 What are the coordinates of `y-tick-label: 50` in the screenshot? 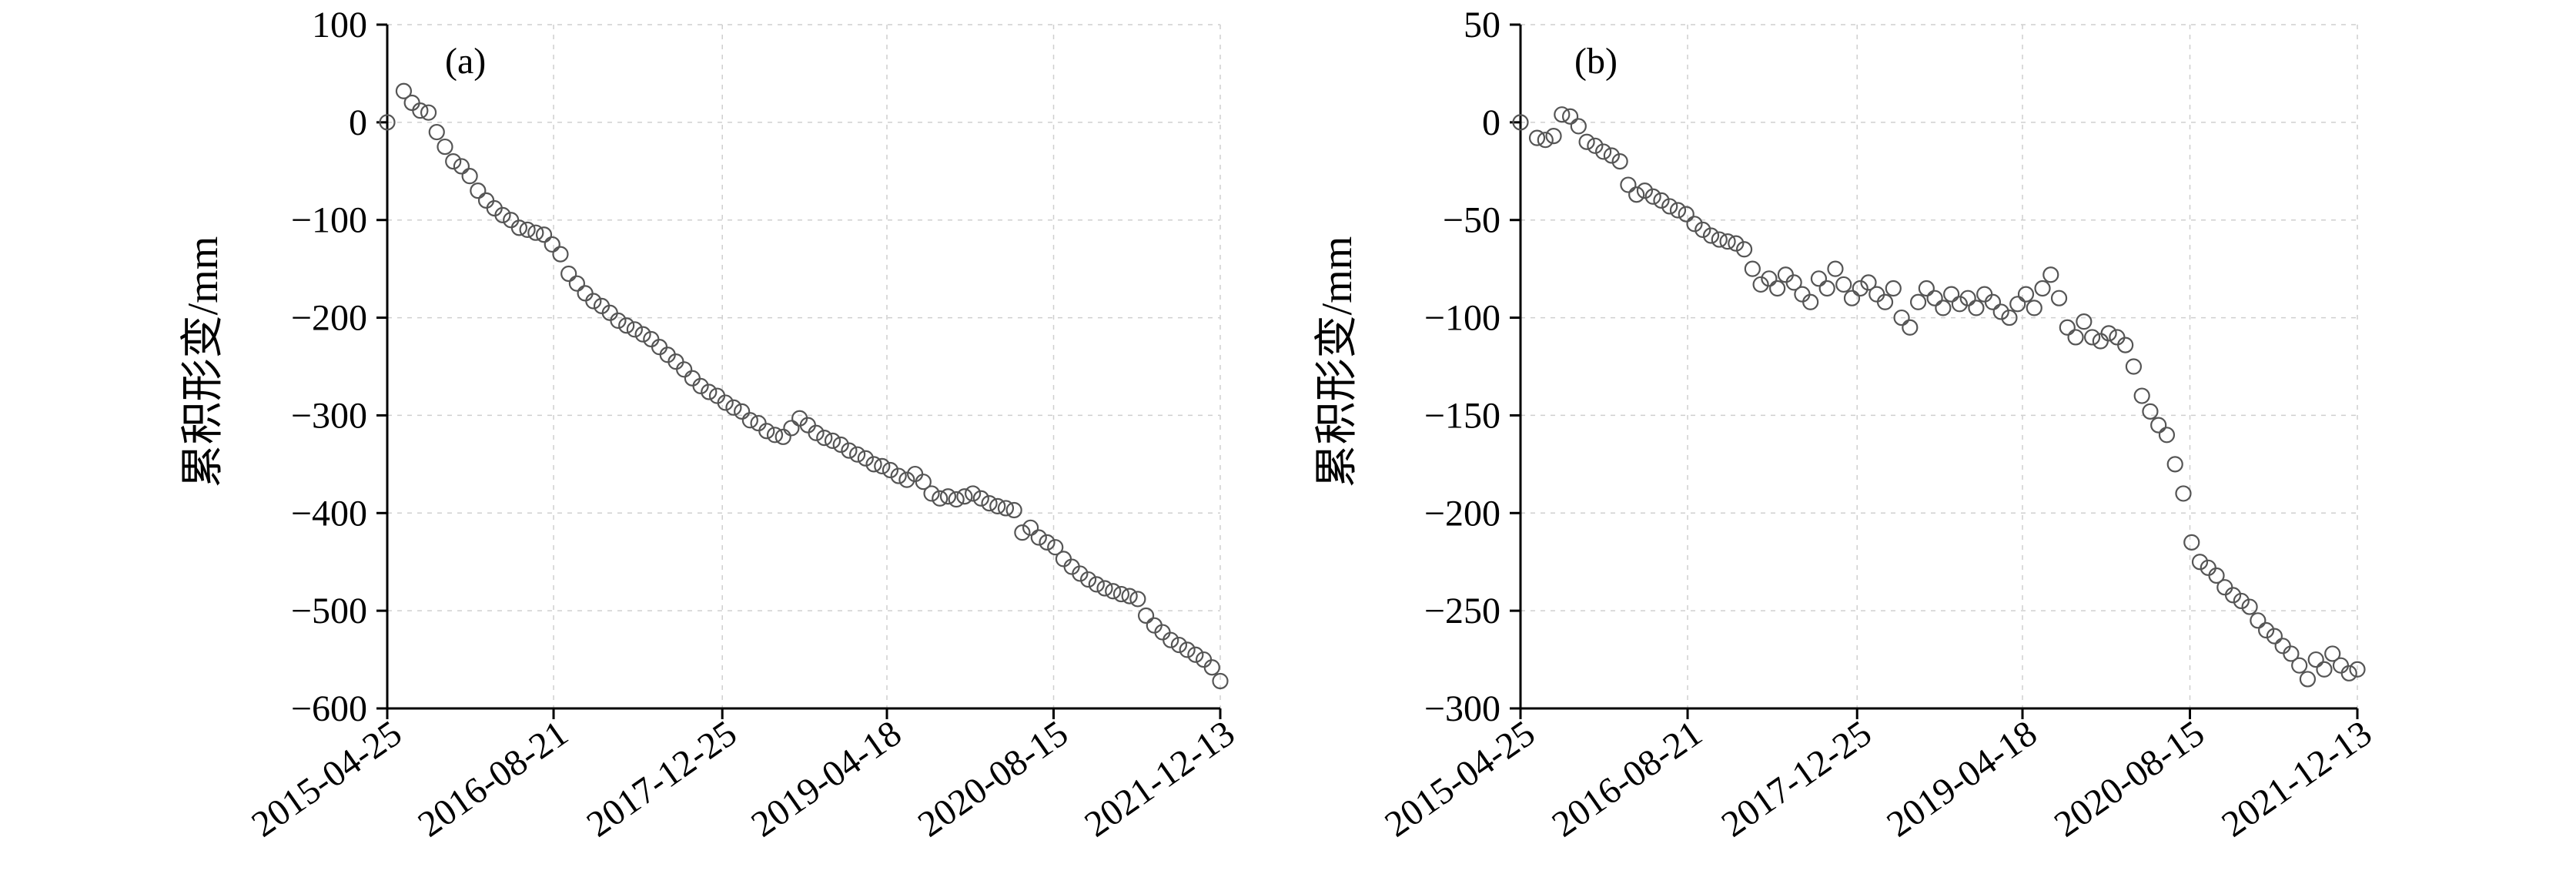 It's located at (1482, 25).